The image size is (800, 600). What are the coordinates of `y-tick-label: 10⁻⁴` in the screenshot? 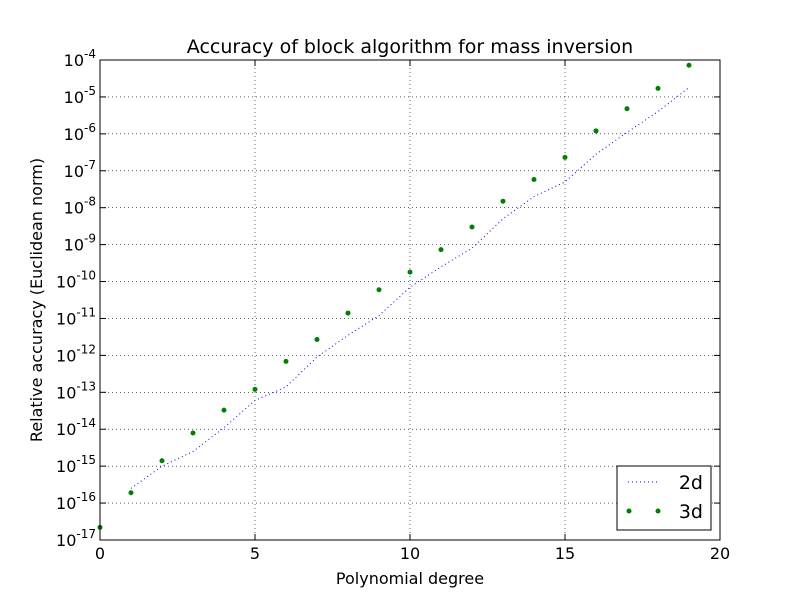 It's located at (80, 58).